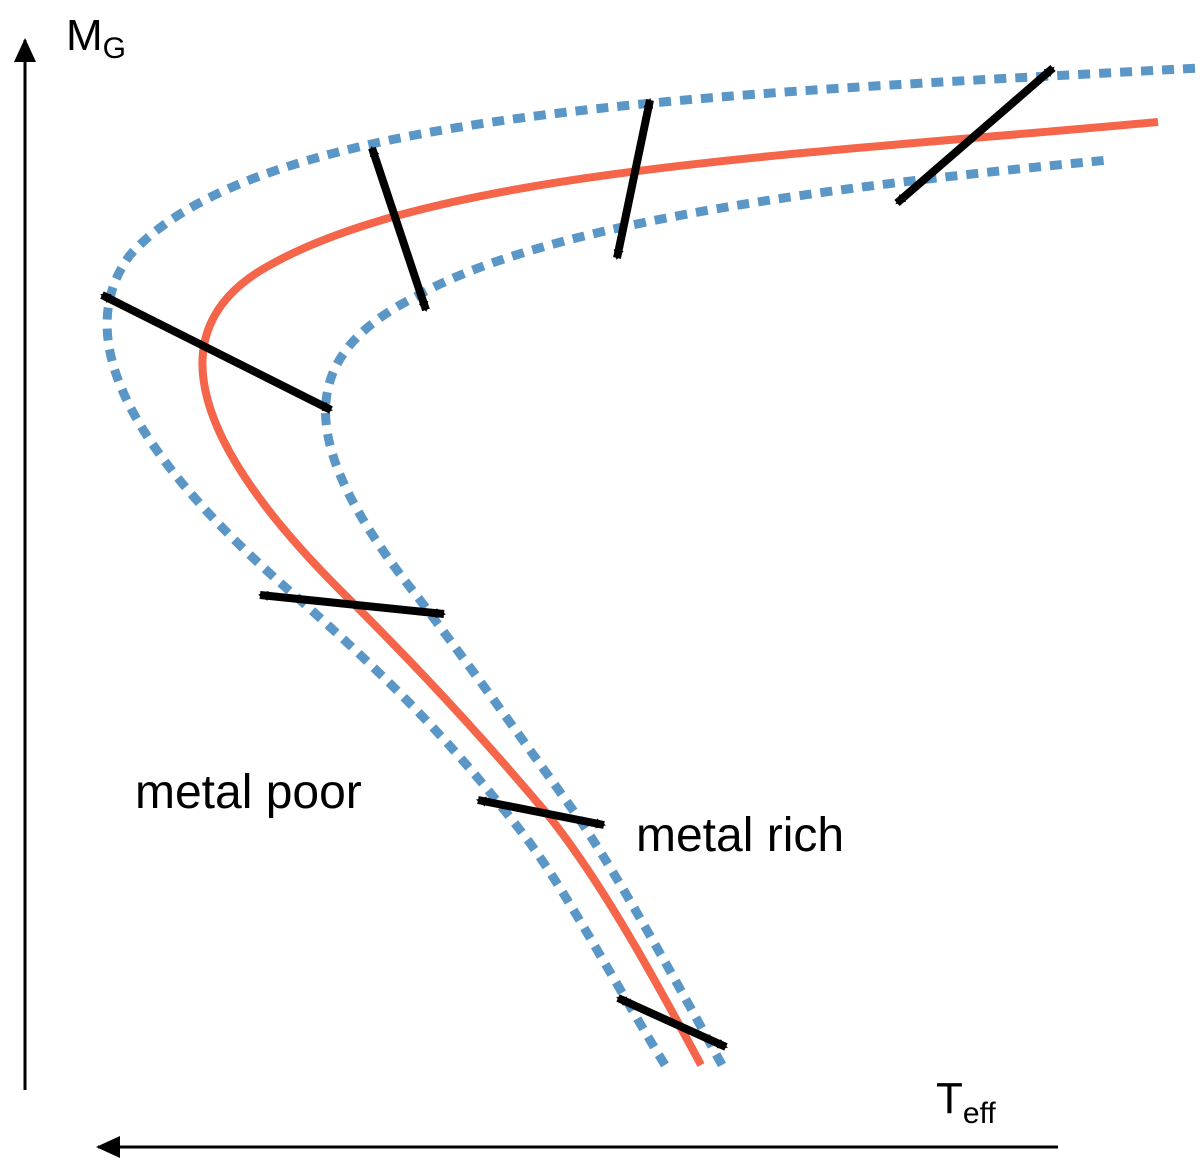 The width and height of the screenshot is (1200, 1172). What do you see at coordinates (740, 835) in the screenshot?
I see `metal-rich-label: metal rich` at bounding box center [740, 835].